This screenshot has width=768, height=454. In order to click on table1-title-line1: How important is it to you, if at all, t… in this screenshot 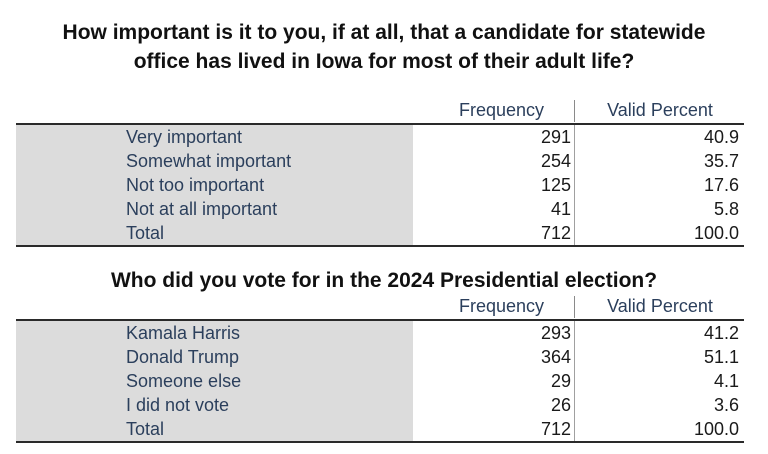, I will do `click(384, 32)`.